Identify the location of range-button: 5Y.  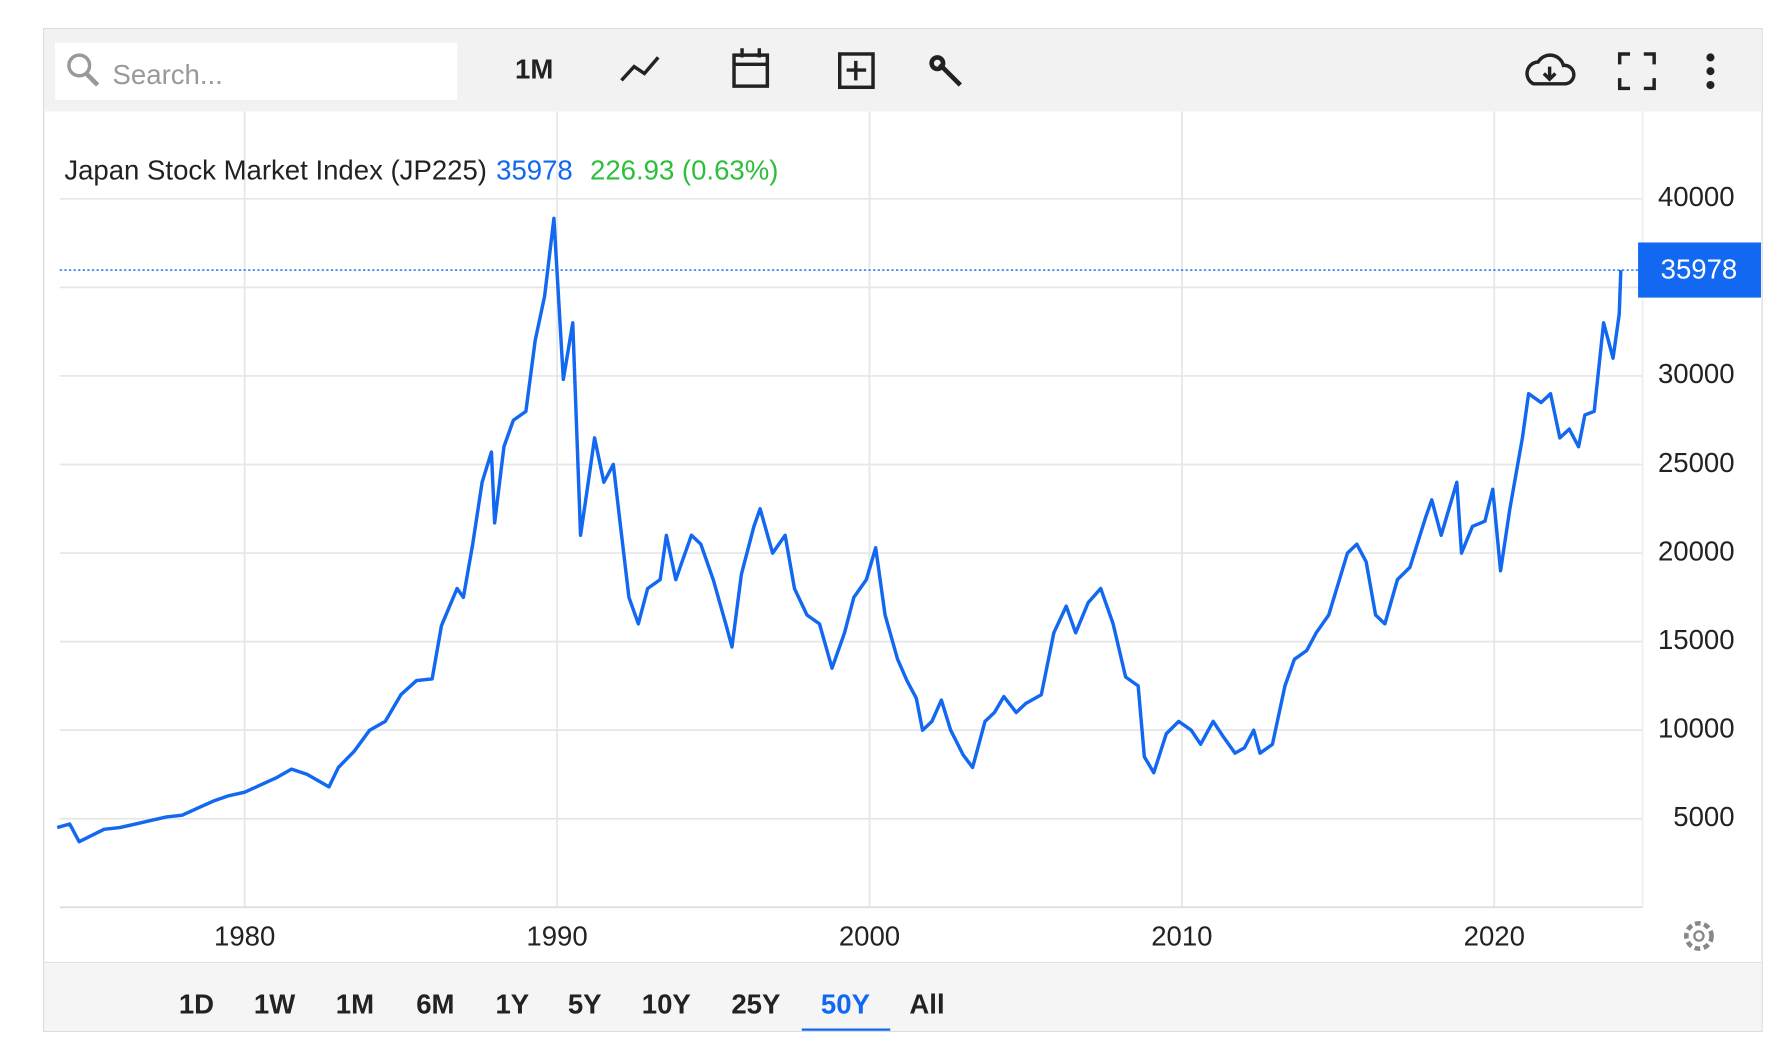
(585, 1003).